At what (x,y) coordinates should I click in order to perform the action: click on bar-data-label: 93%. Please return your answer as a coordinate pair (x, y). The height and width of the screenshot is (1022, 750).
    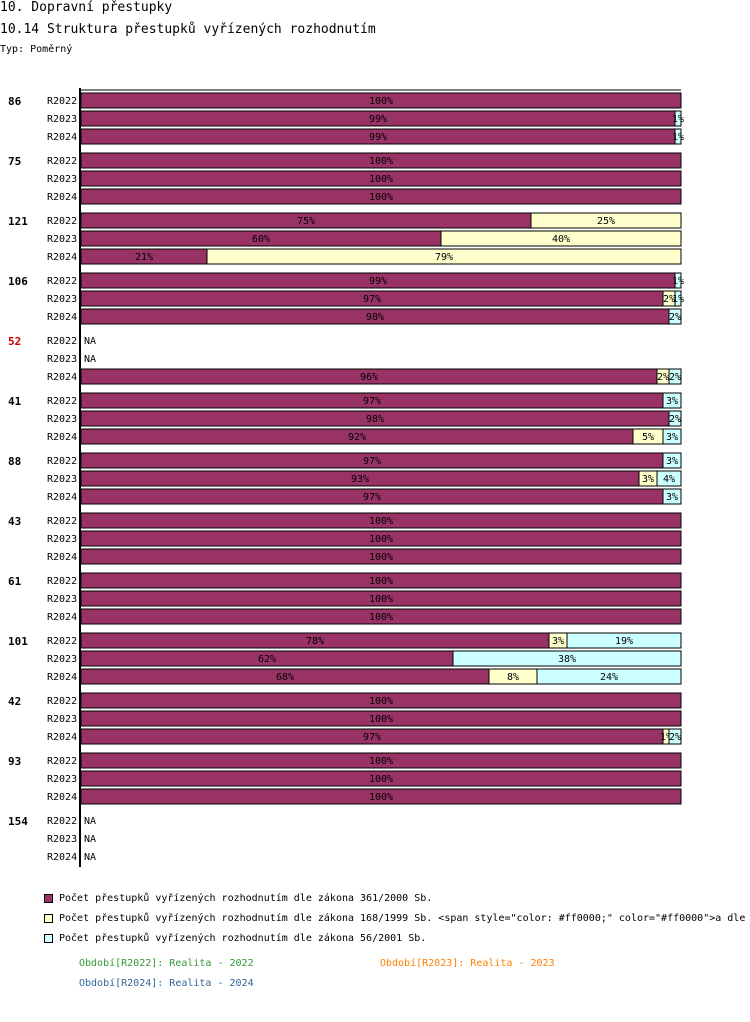
    Looking at the image, I should click on (360, 479).